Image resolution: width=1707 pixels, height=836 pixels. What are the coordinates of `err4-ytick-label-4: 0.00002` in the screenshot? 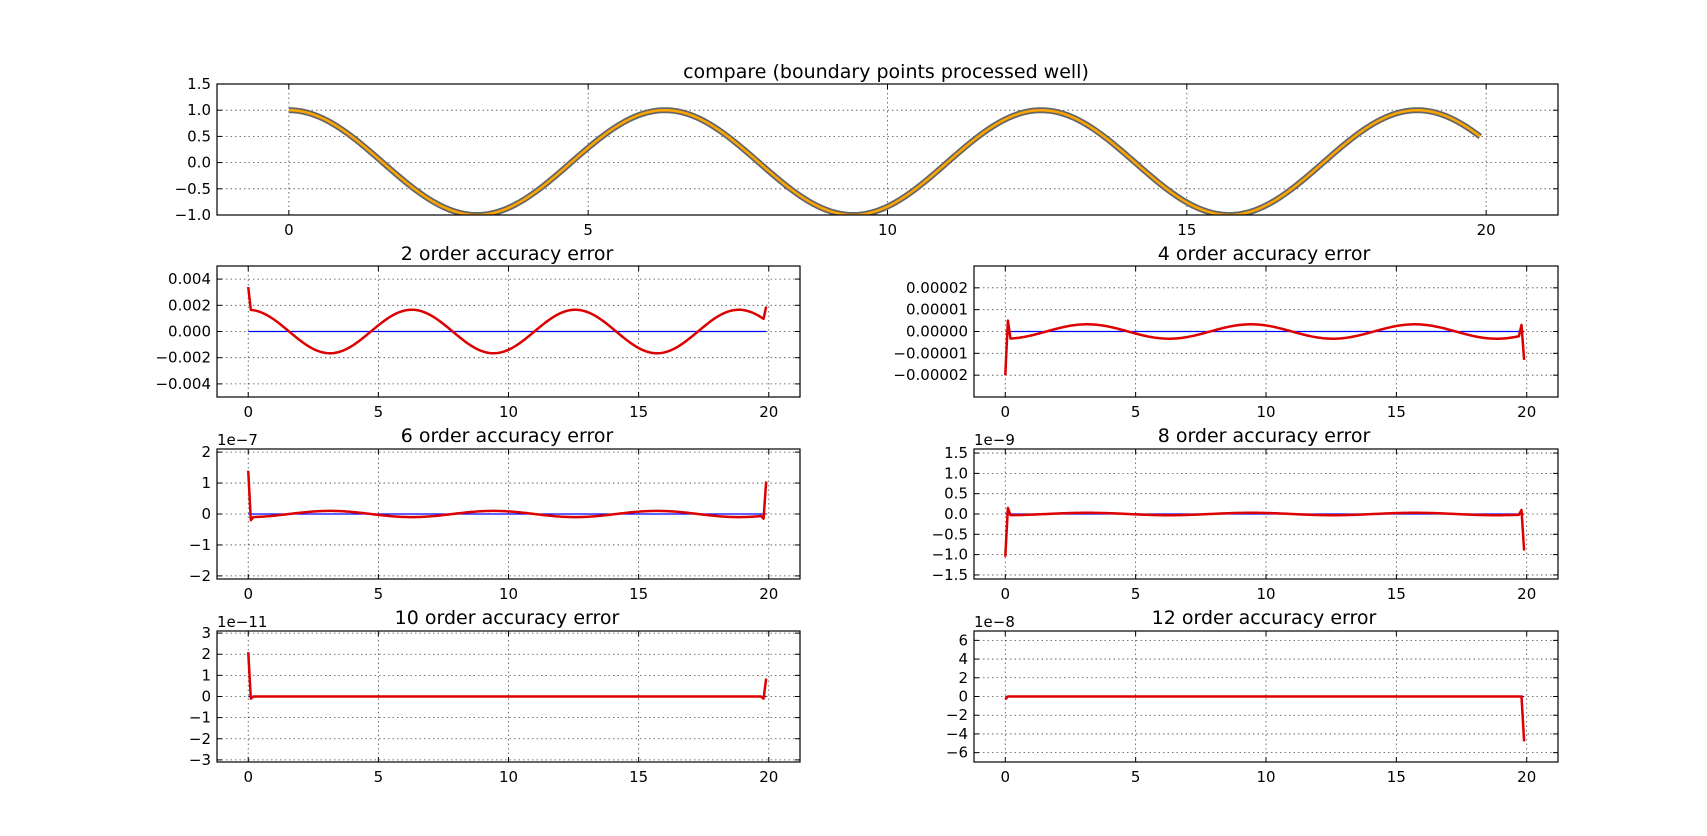 It's located at (937, 288).